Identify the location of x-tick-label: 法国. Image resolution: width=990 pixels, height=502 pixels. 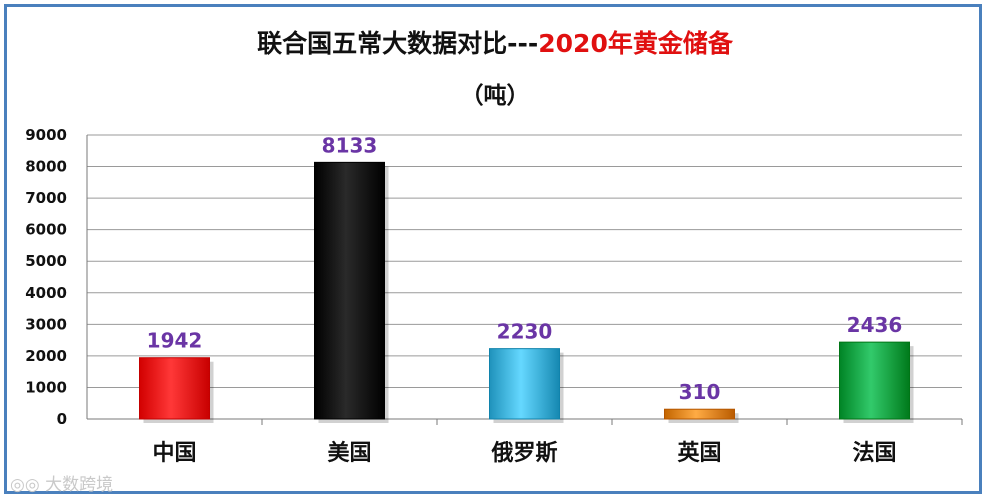
(874, 453).